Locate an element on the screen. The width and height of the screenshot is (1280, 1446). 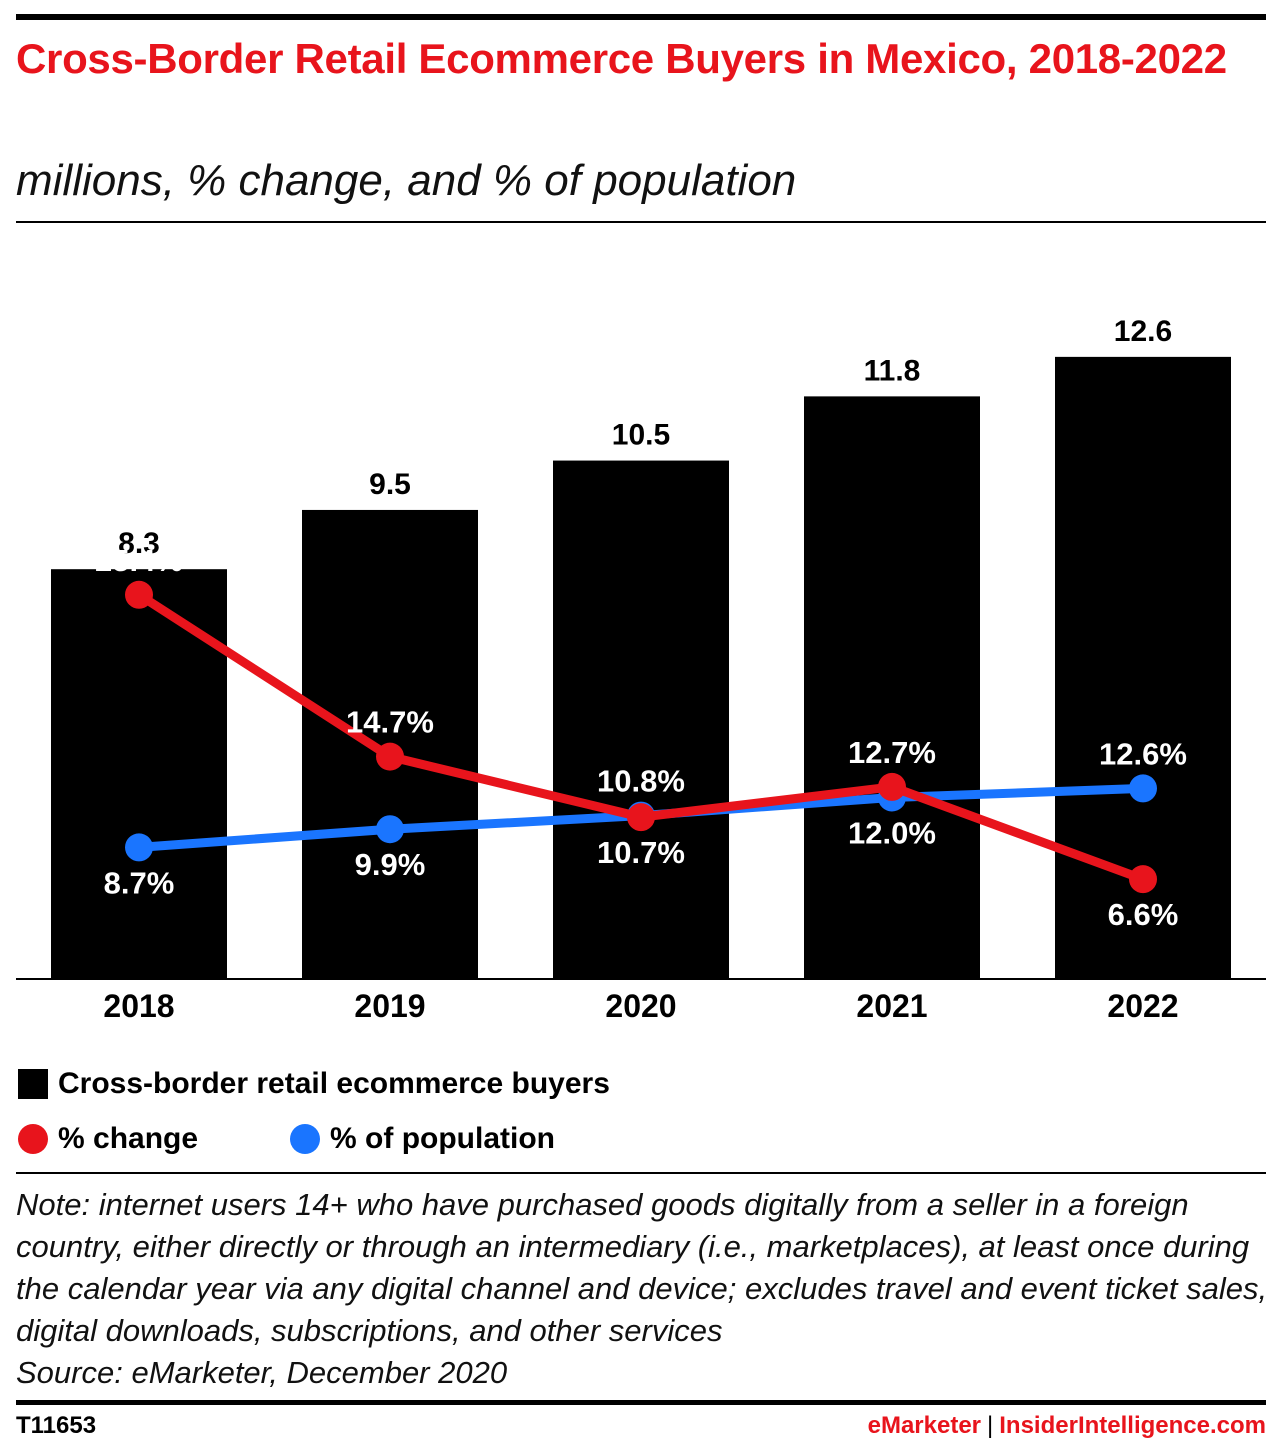
x-tick-label-2021: 2021 is located at coordinates (891, 1006).